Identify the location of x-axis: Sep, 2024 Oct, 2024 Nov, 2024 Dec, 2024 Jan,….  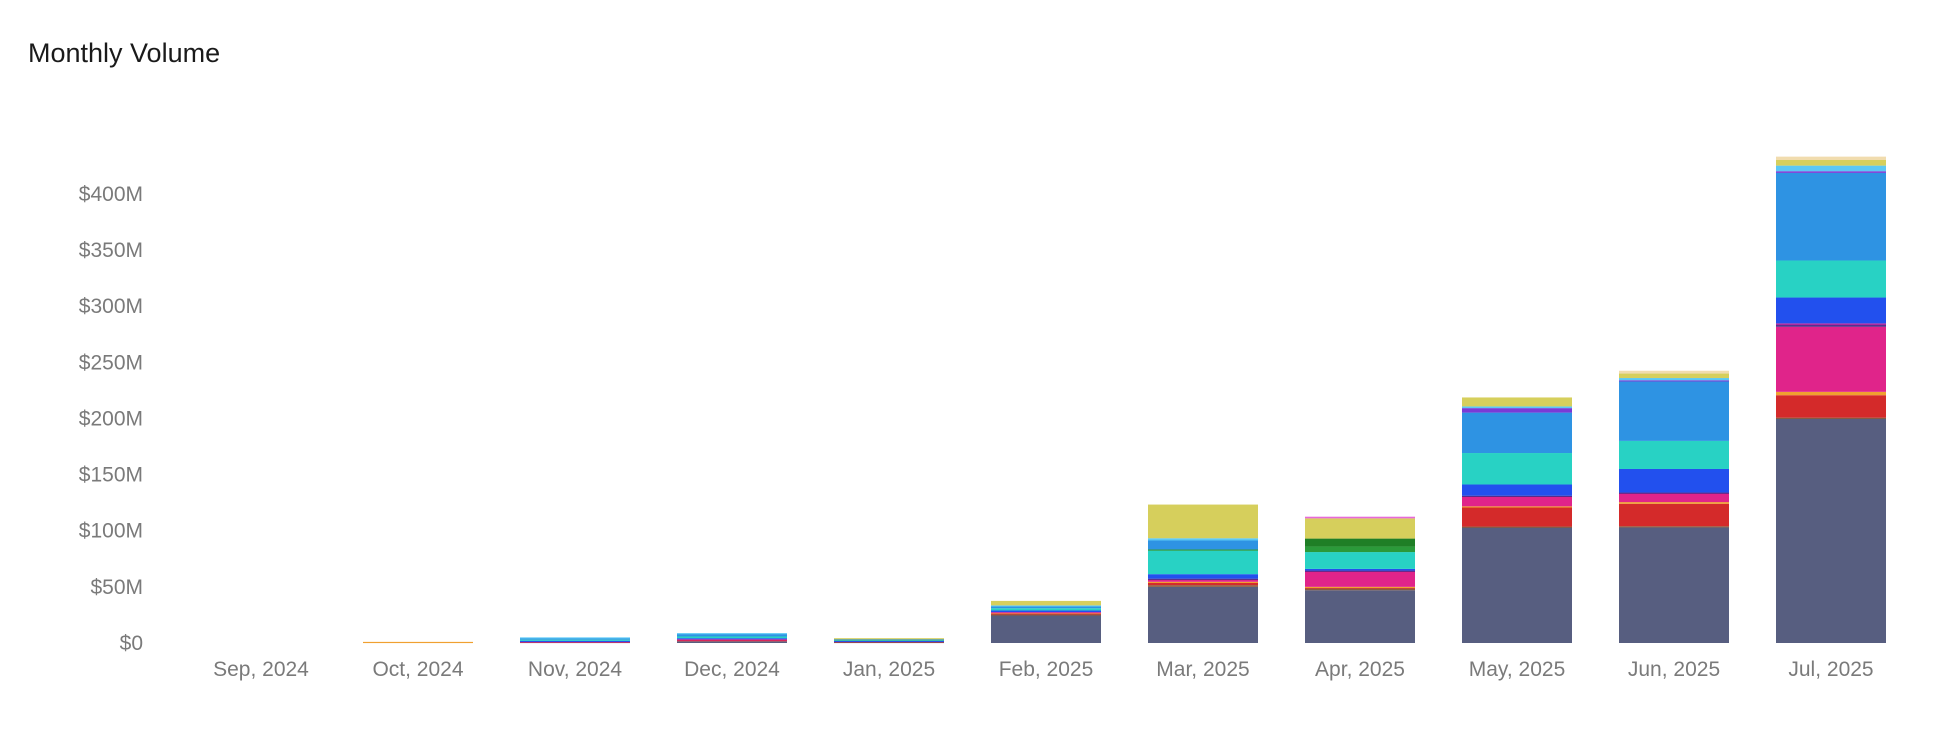
(1043, 669).